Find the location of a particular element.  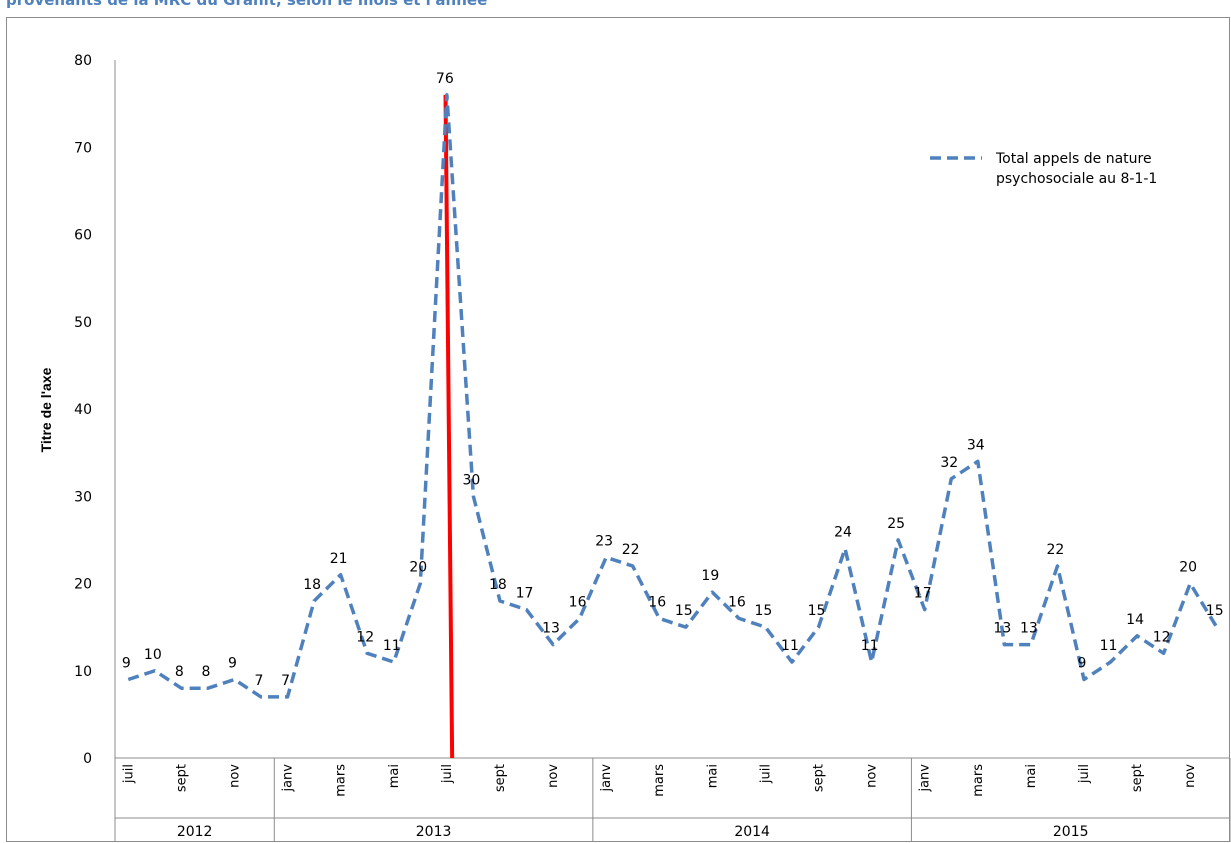

data-label: 23 is located at coordinates (604, 541).